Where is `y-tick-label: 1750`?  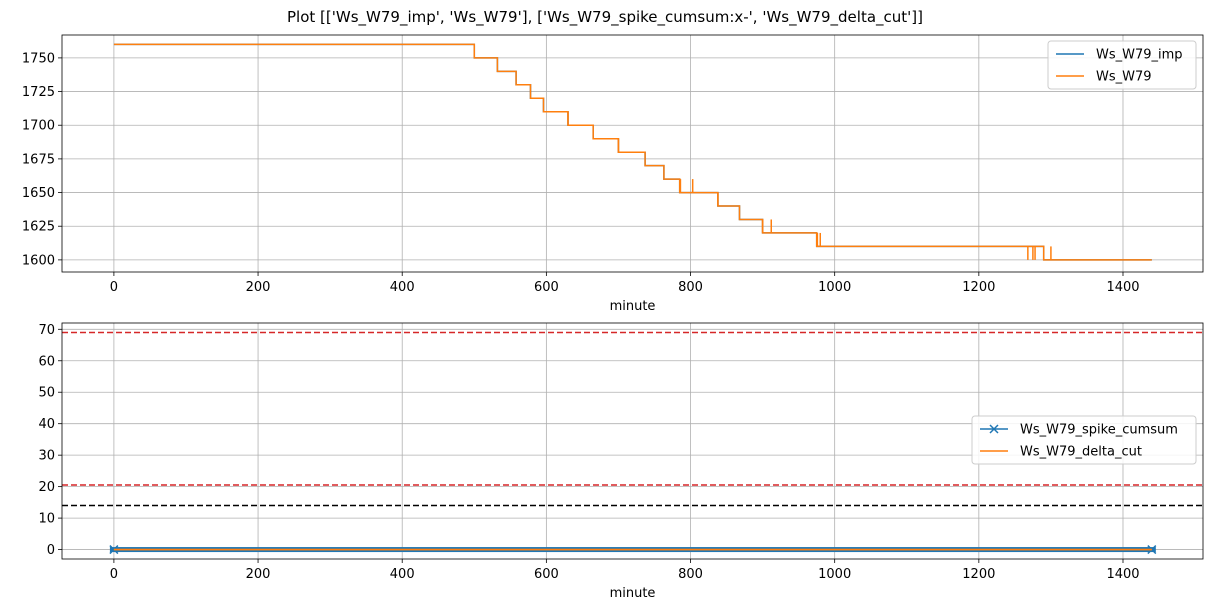
y-tick-label: 1750 is located at coordinates (38, 58).